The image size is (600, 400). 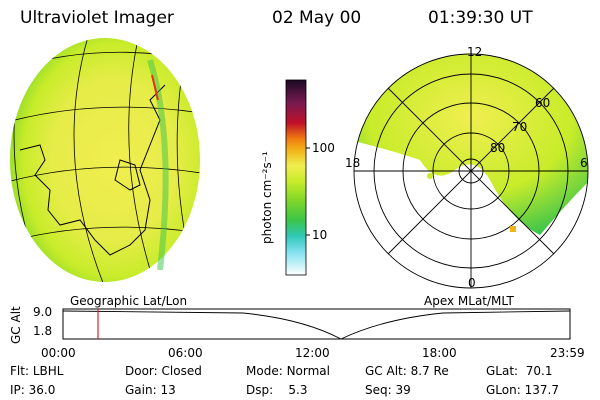 I want to click on colorbar, so click(x=297, y=177).